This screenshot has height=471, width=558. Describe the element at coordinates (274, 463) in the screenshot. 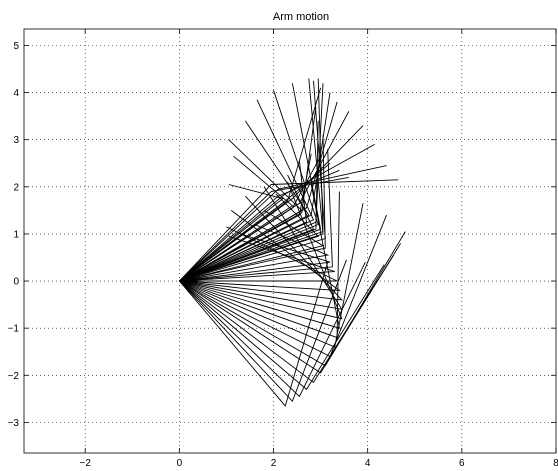

I see `x-tick-label: 2` at that location.